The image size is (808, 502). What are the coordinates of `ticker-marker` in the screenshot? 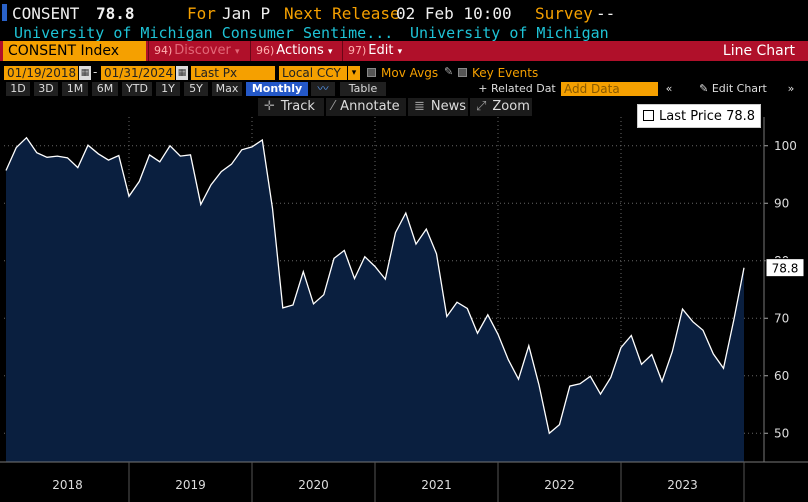 It's located at (4, 12).